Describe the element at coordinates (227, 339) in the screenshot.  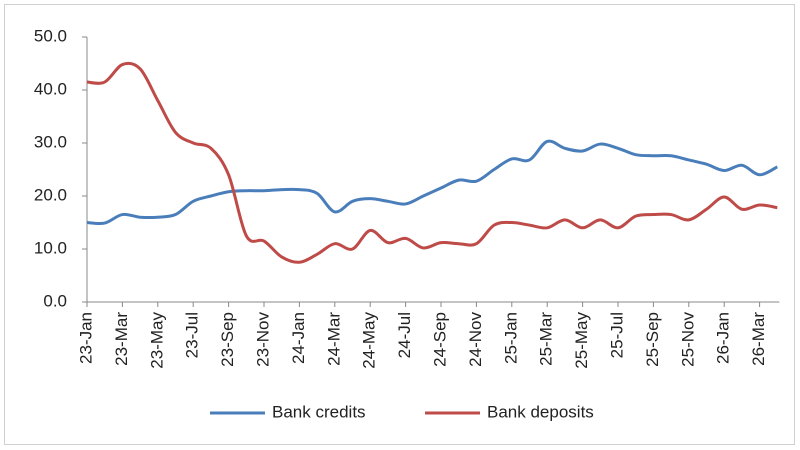
I see `x-tick-label: 23-Sep` at that location.